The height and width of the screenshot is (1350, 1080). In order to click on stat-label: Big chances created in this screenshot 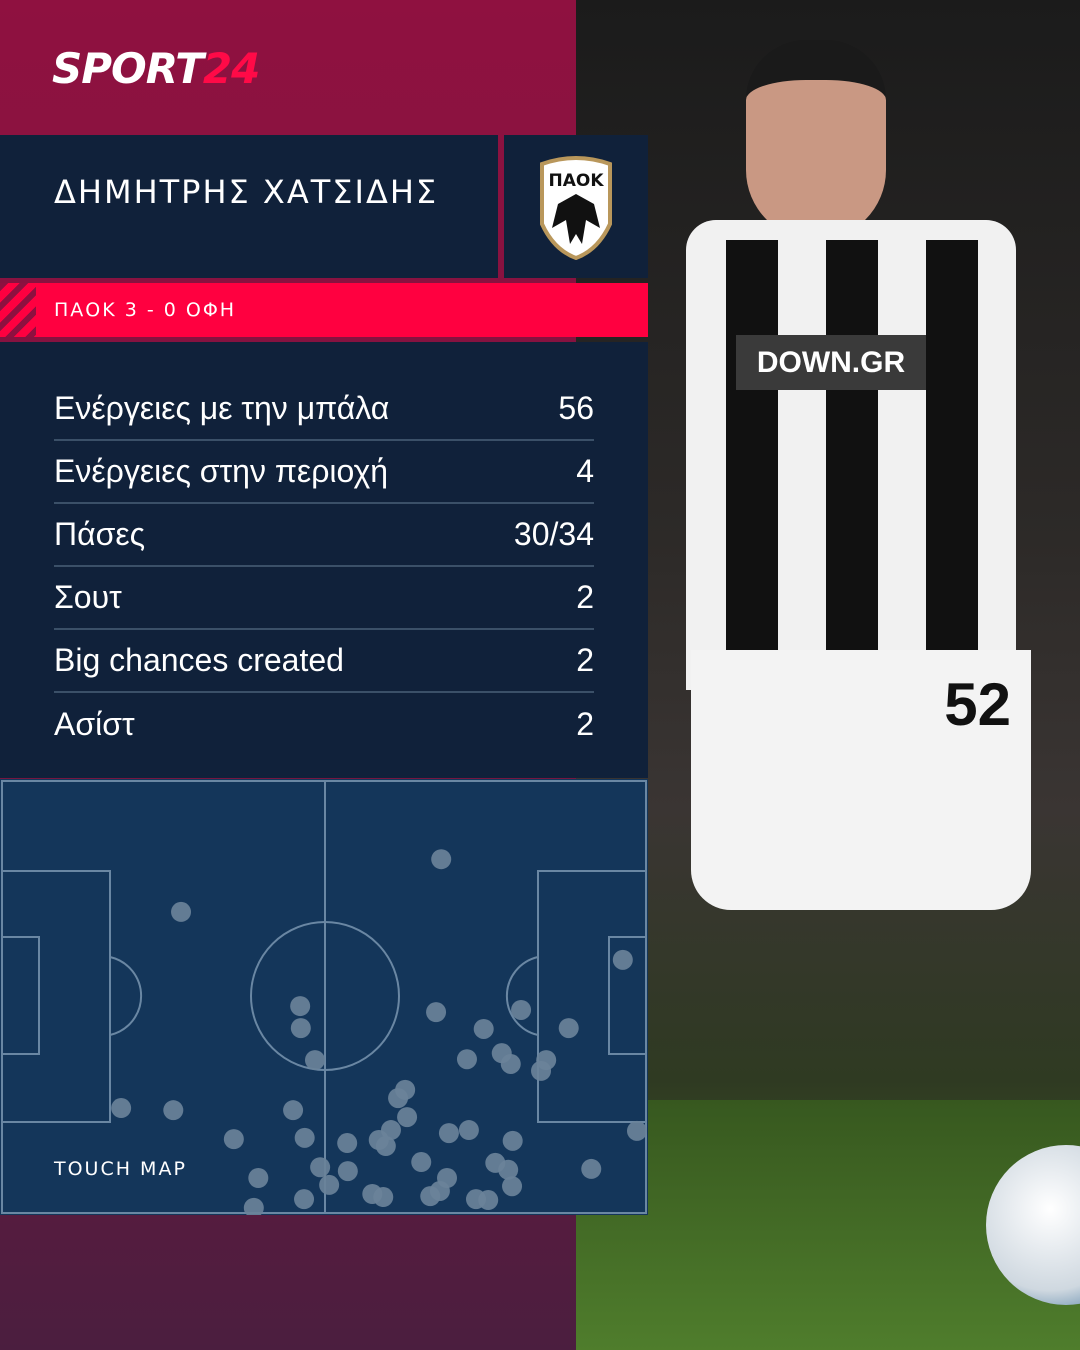, I will do `click(199, 660)`.